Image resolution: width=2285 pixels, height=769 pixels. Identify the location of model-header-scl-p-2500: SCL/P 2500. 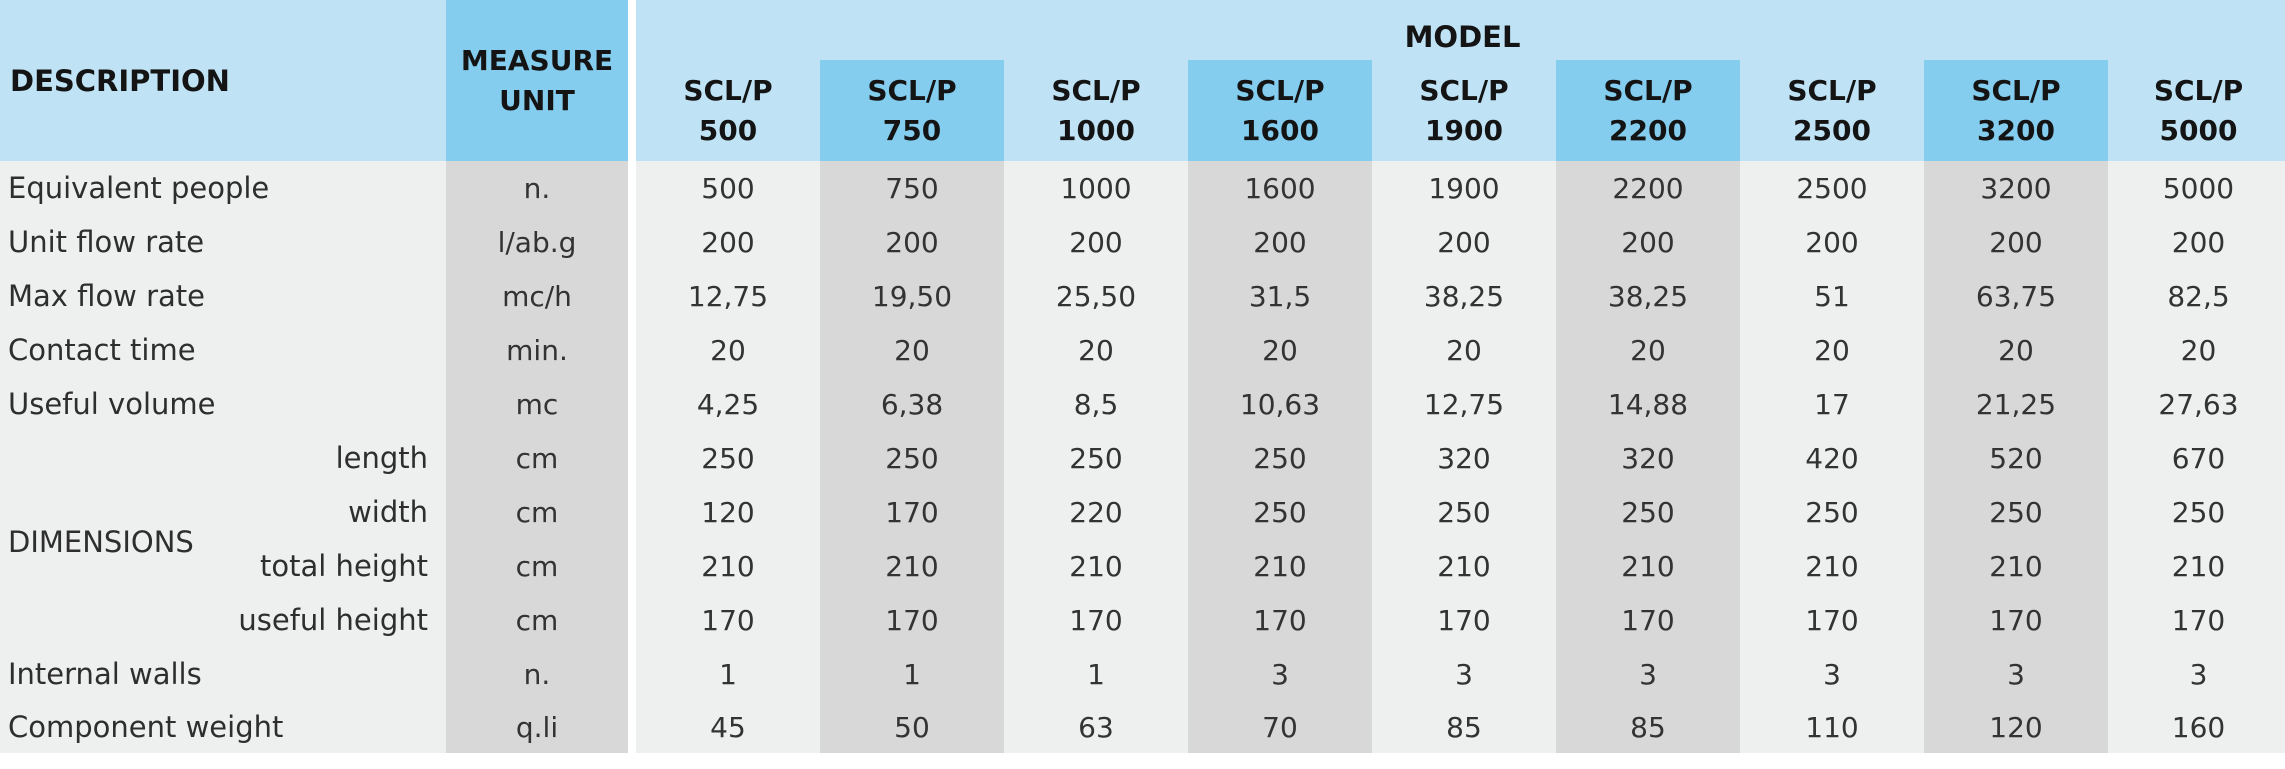
(1832, 110).